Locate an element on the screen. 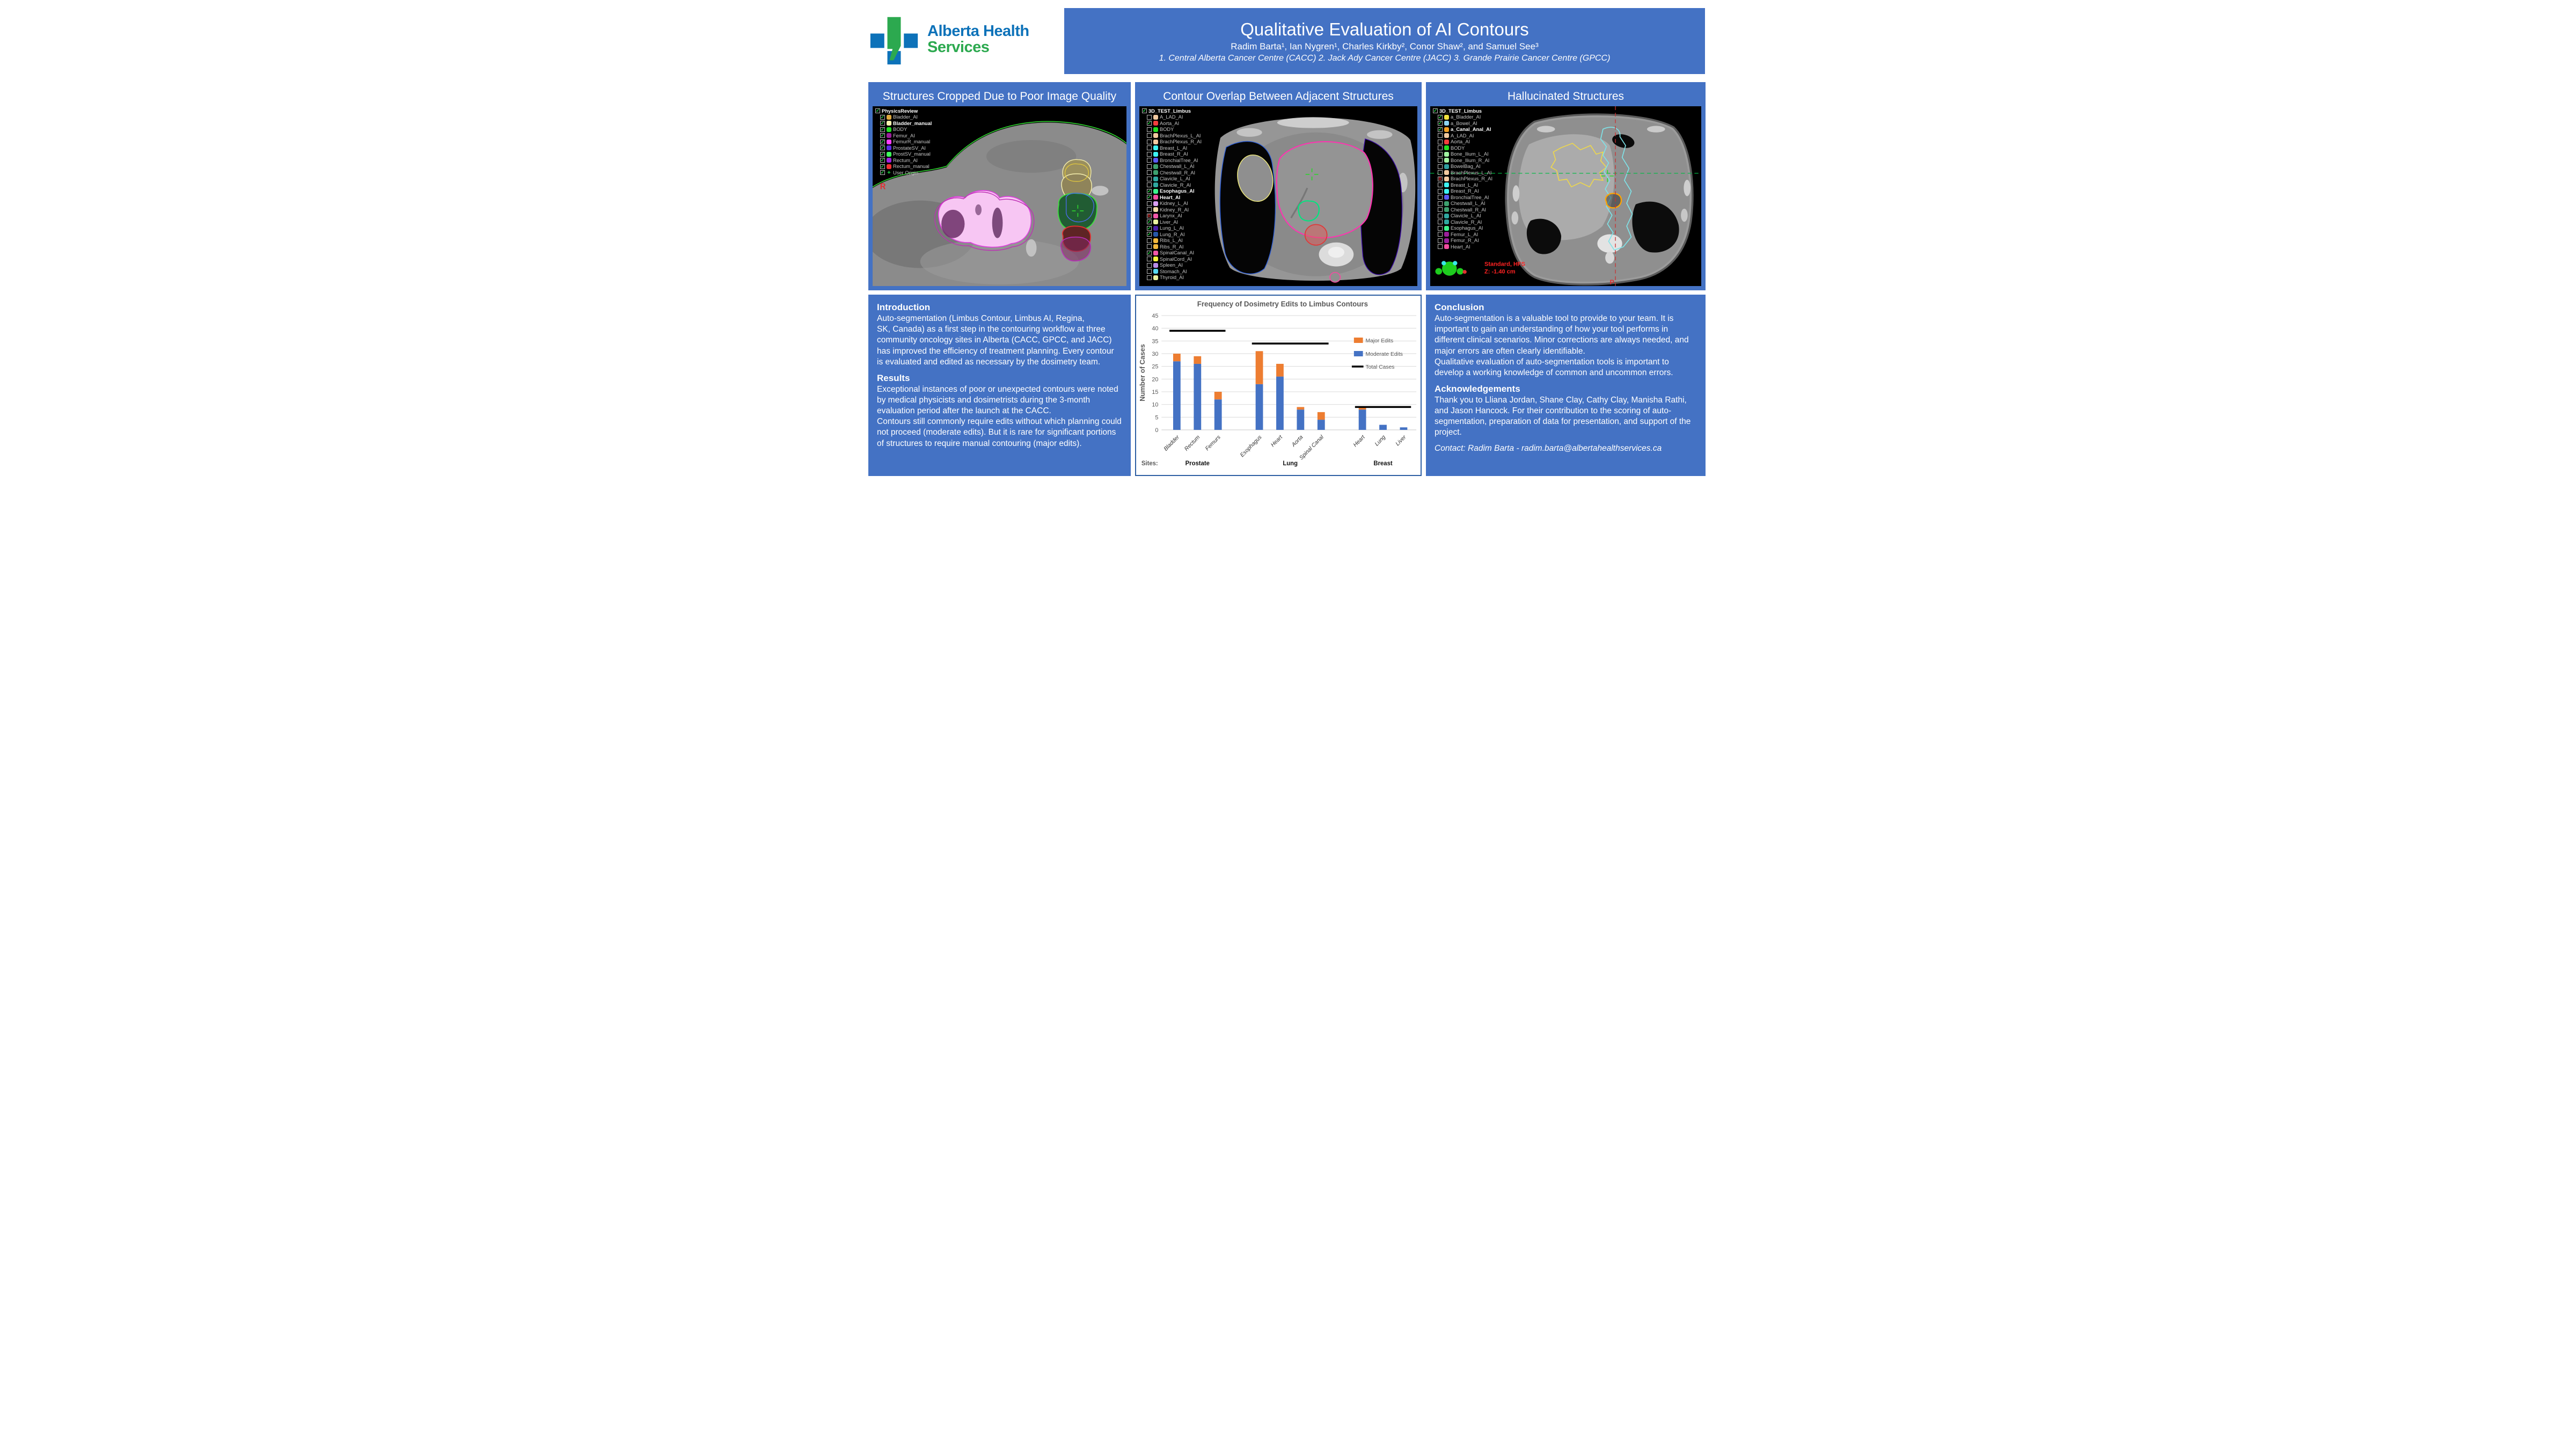  structure-row: ✓ Aorta_AI is located at coordinates (1174, 123).